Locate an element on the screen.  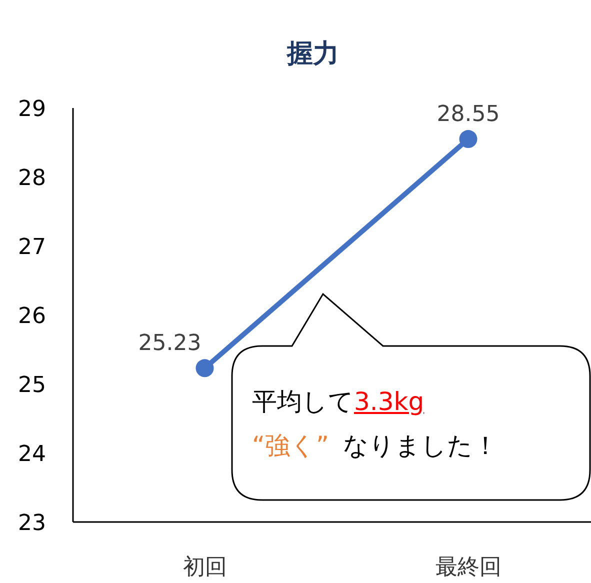
annotation: 3.3kg is located at coordinates (389, 401).